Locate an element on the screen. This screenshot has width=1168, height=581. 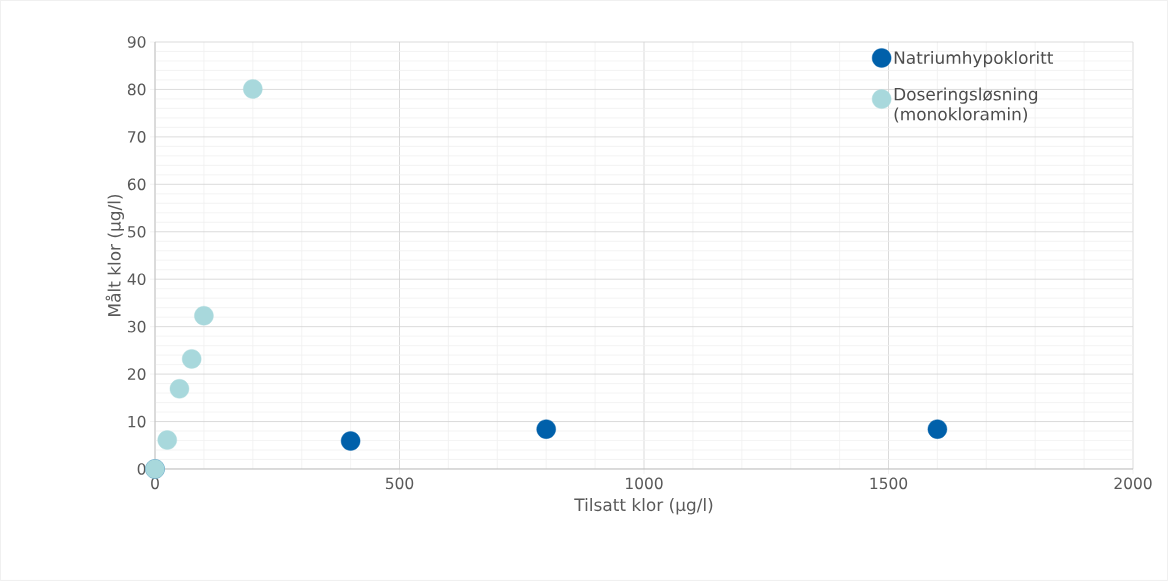
y-tick-label: 50 is located at coordinates (137, 231).